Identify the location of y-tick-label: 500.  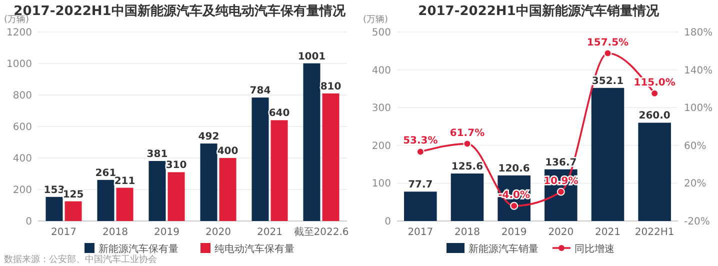
(381, 33).